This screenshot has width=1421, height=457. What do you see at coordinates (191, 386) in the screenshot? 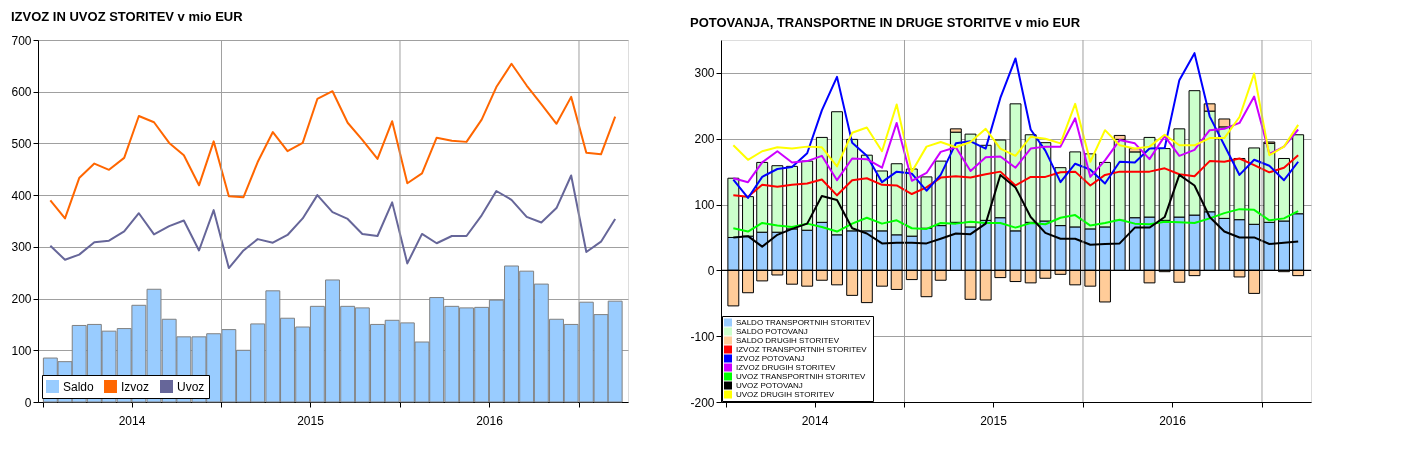
I see `legend-label: Uvoz` at bounding box center [191, 386].